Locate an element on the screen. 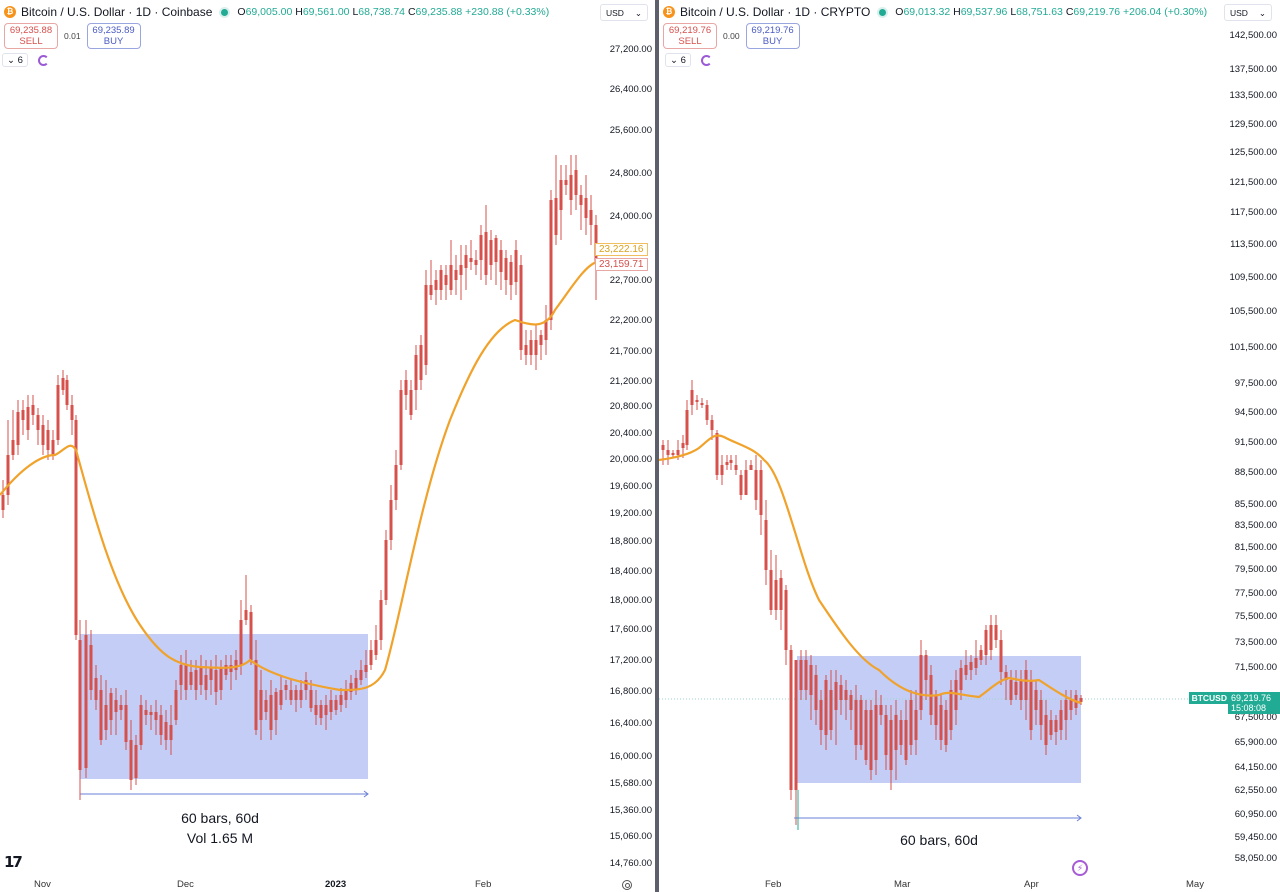 This screenshot has height=892, width=1280. measure-volume-label: Vol 1.65 M is located at coordinates (220, 838).